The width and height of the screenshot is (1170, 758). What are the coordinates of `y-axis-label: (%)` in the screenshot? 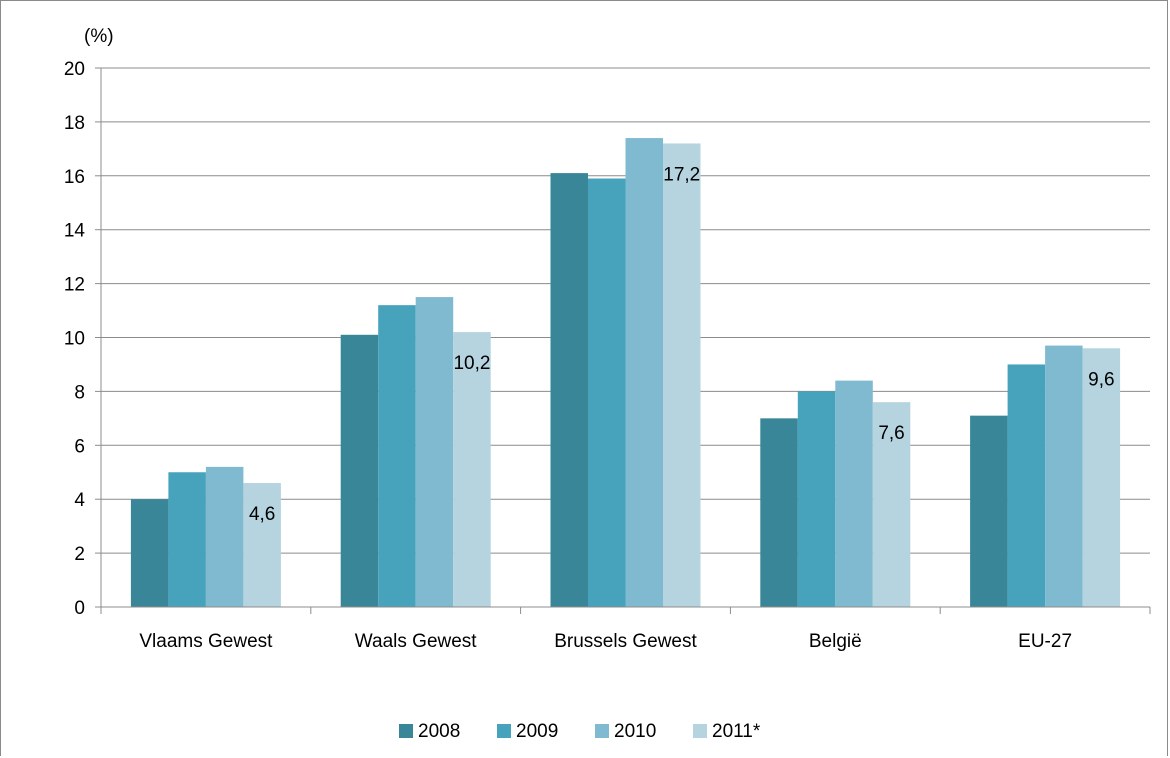 It's located at (99, 36).